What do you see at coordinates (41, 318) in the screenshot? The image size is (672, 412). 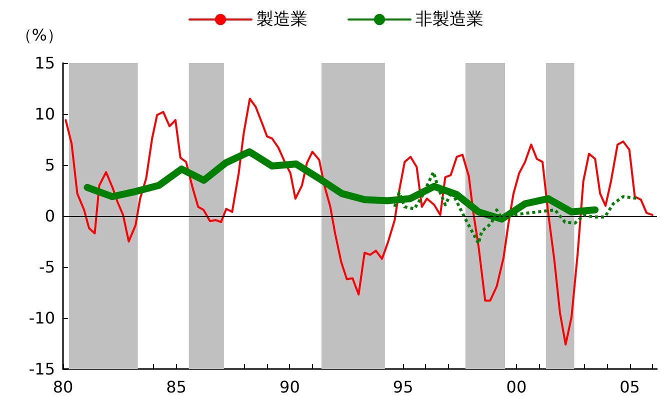 I see `y-tick-label: -10` at bounding box center [41, 318].